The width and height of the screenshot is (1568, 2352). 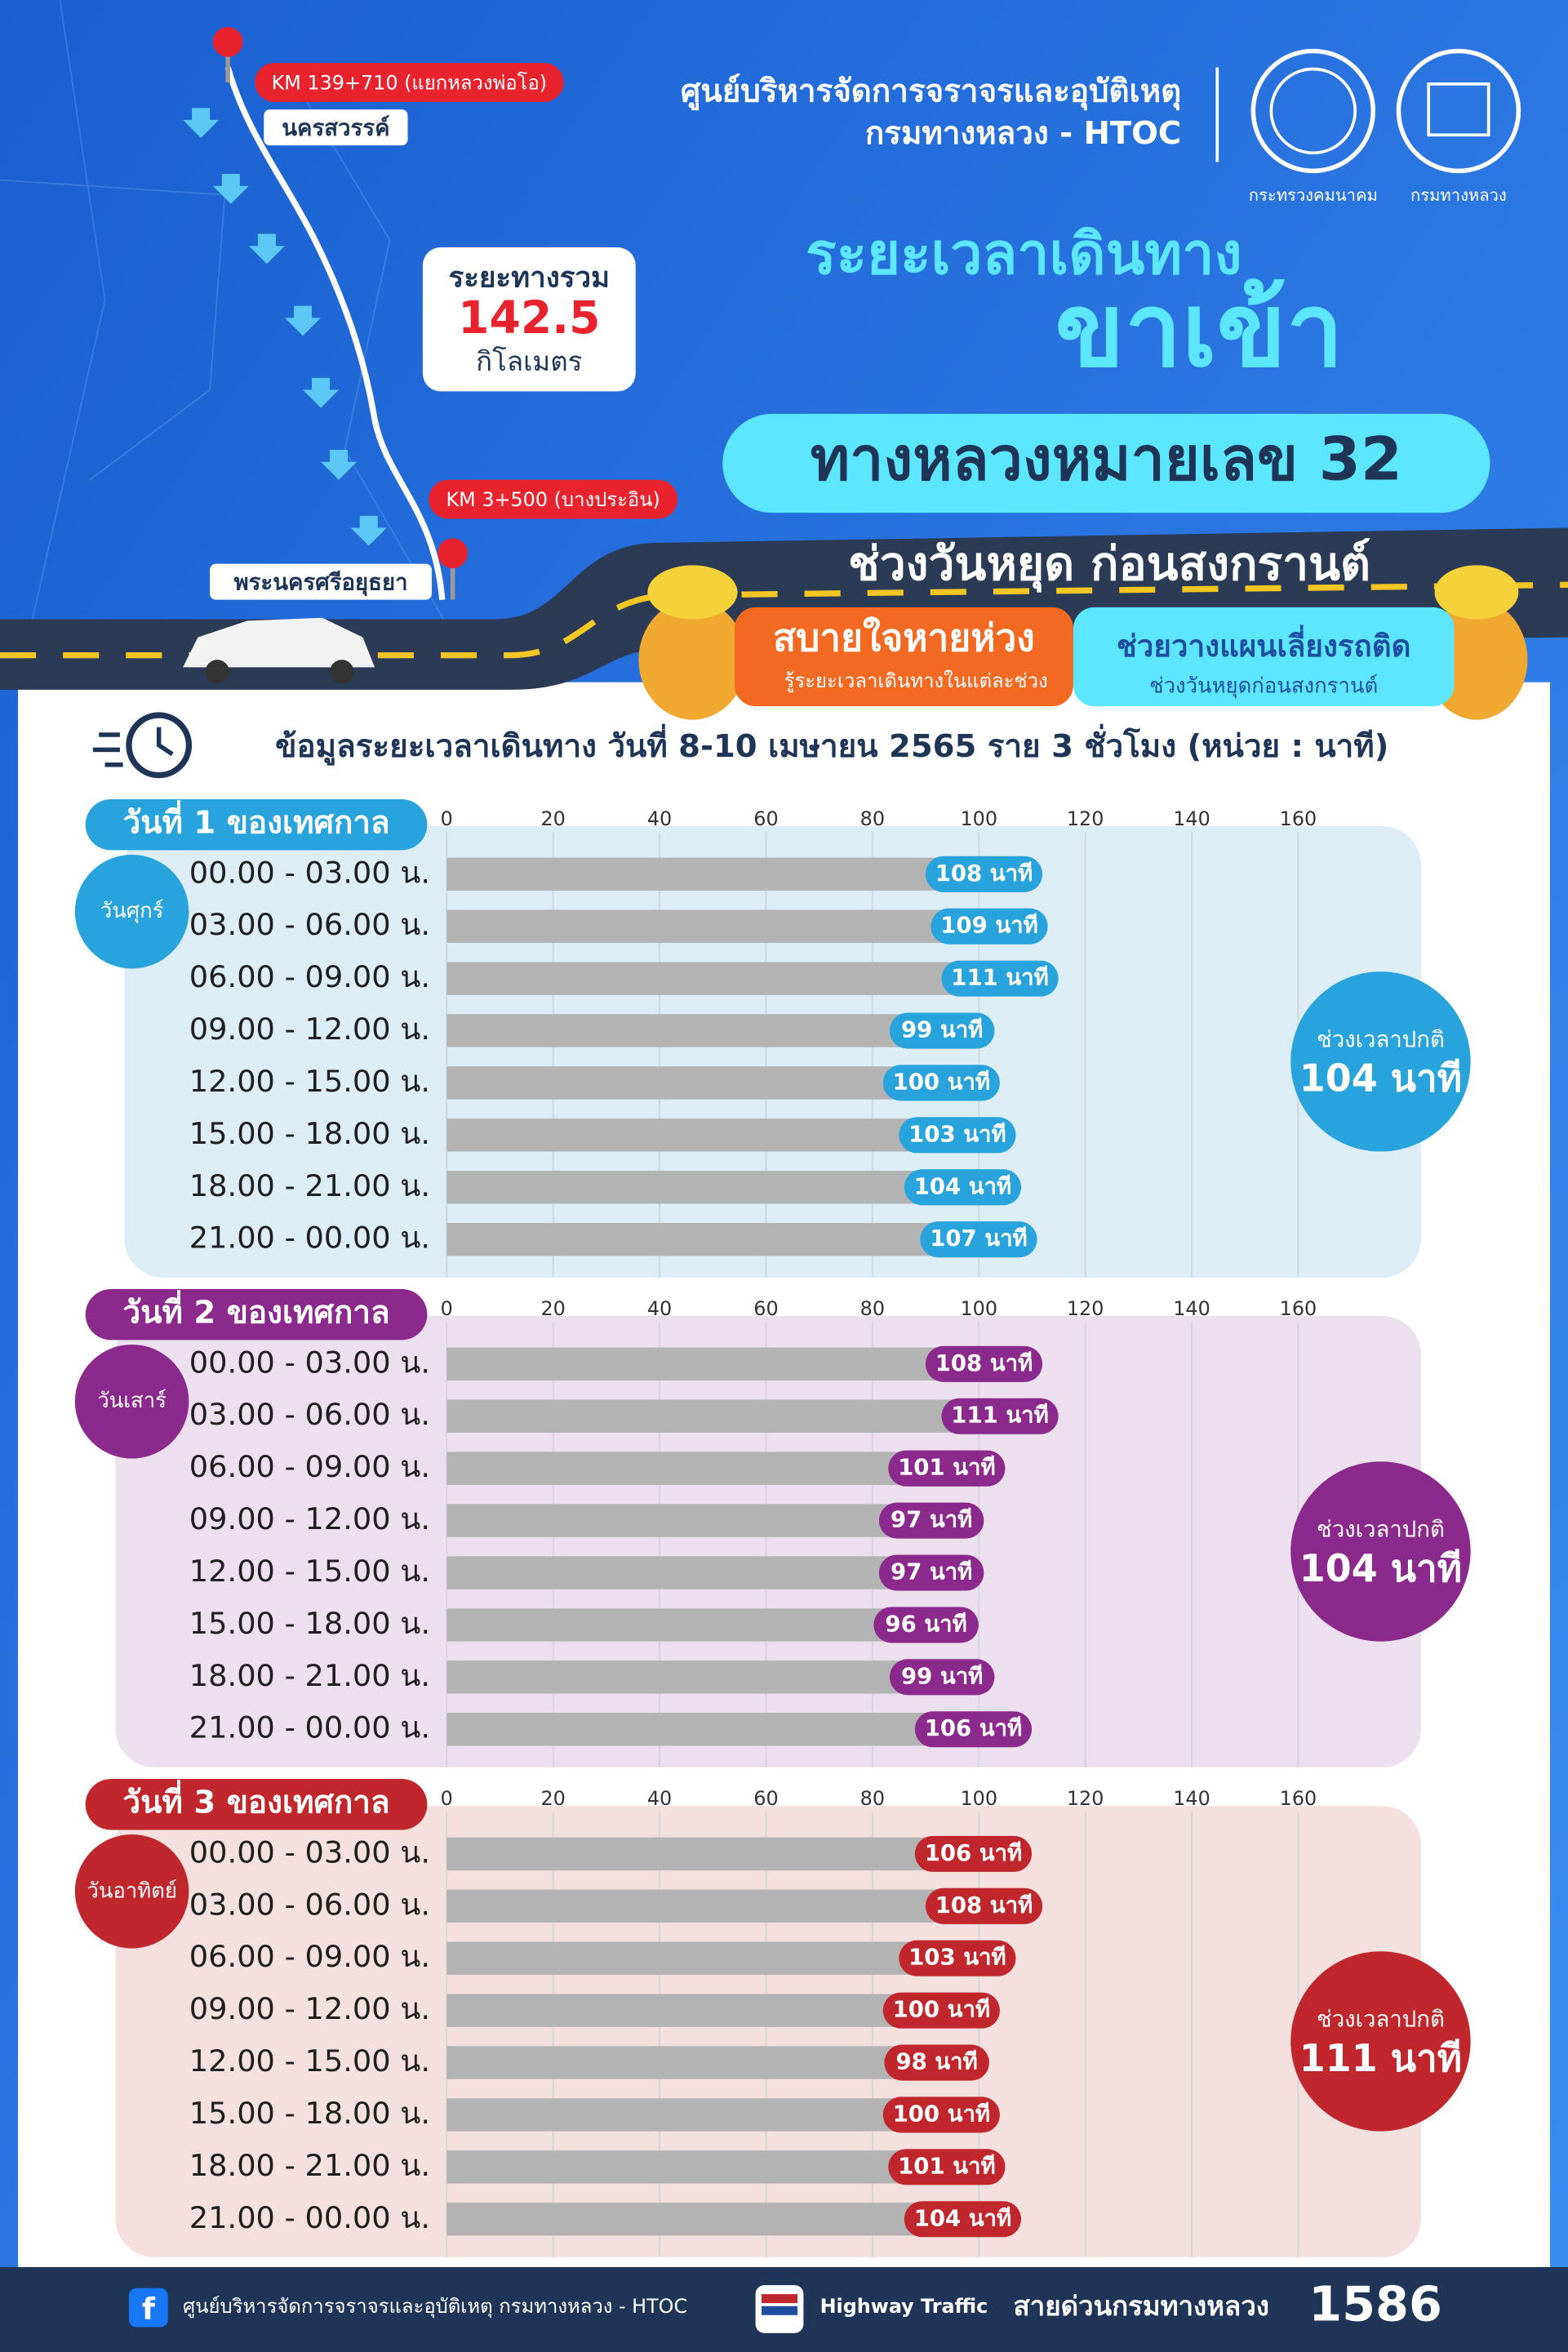 I want to click on value-label: 99 นาที, so click(x=942, y=1030).